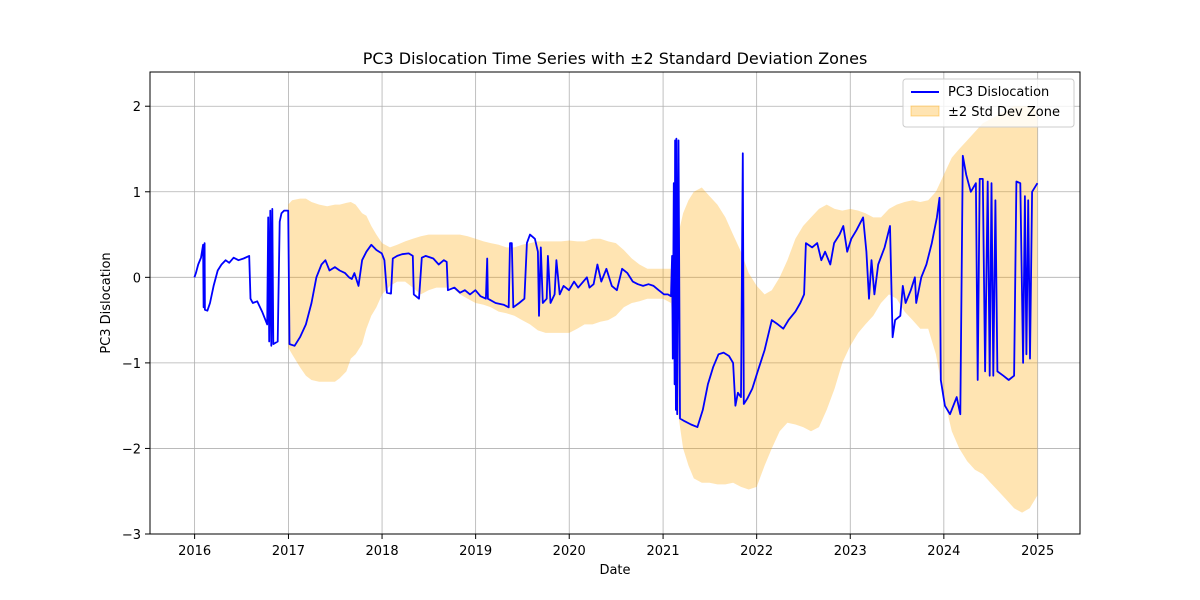 The width and height of the screenshot is (1200, 600). Describe the element at coordinates (850, 551) in the screenshot. I see `x-tick-label: 2023` at that location.